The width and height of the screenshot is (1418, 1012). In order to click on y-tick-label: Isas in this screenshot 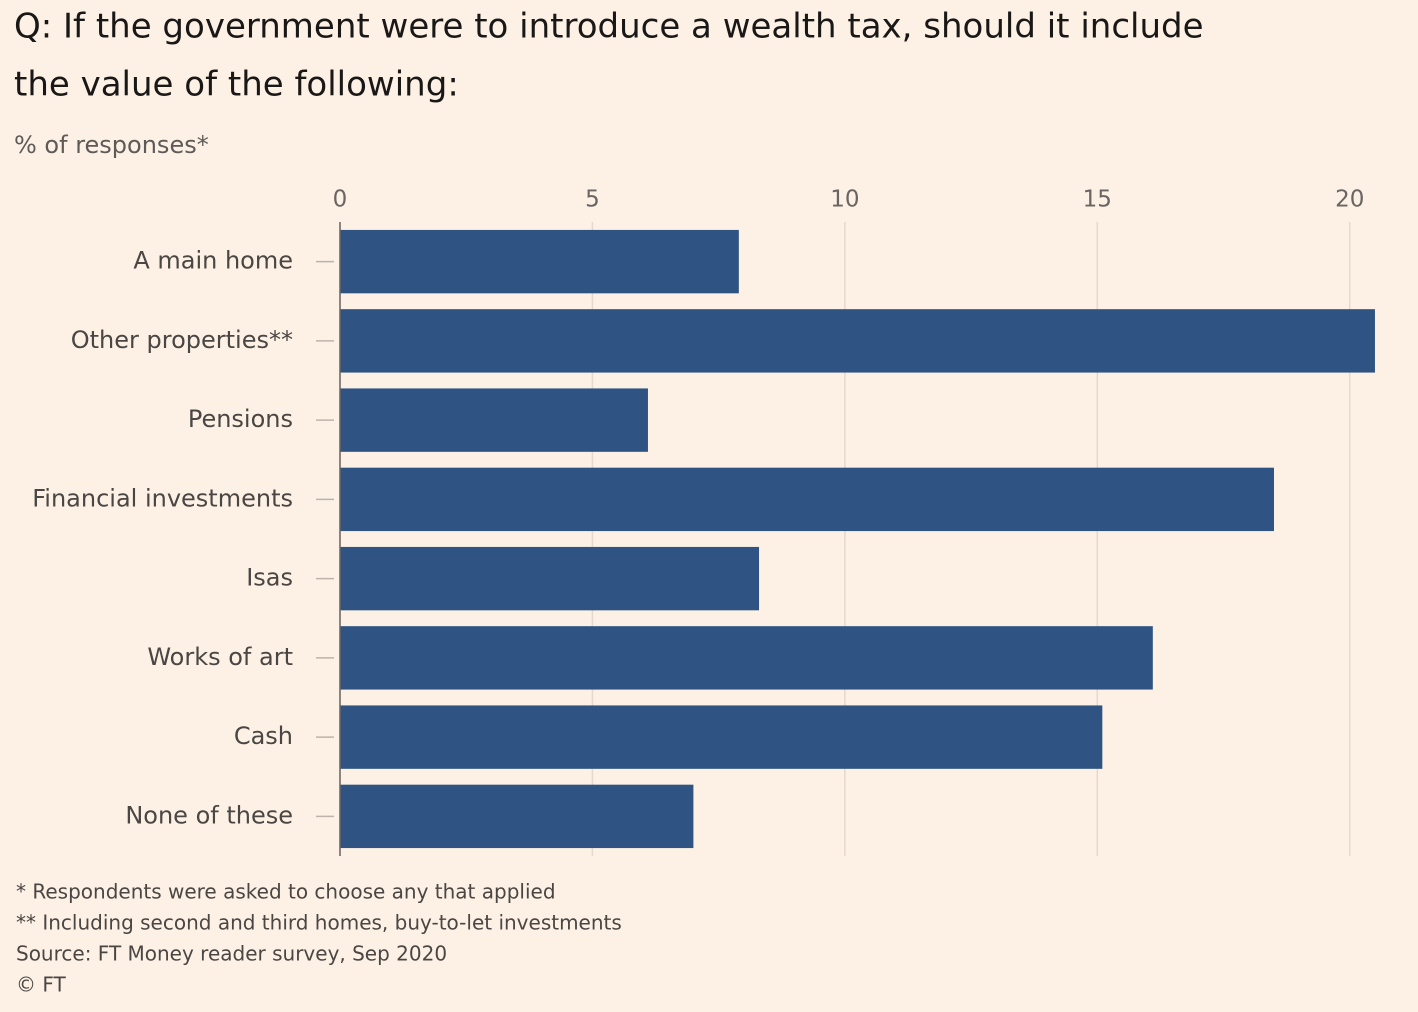, I will do `click(269, 578)`.